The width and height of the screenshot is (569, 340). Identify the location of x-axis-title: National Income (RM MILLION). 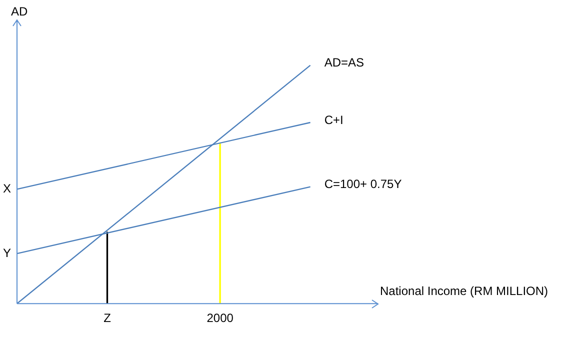
(464, 291).